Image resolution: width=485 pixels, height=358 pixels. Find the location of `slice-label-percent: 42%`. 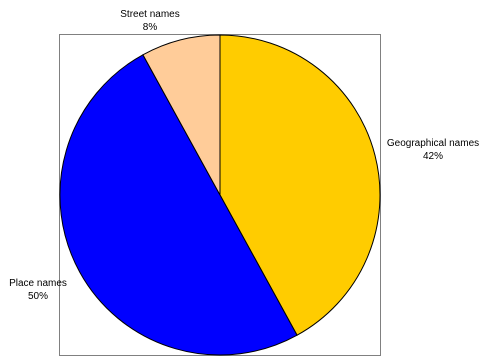

slice-label-percent: 42% is located at coordinates (433, 156).